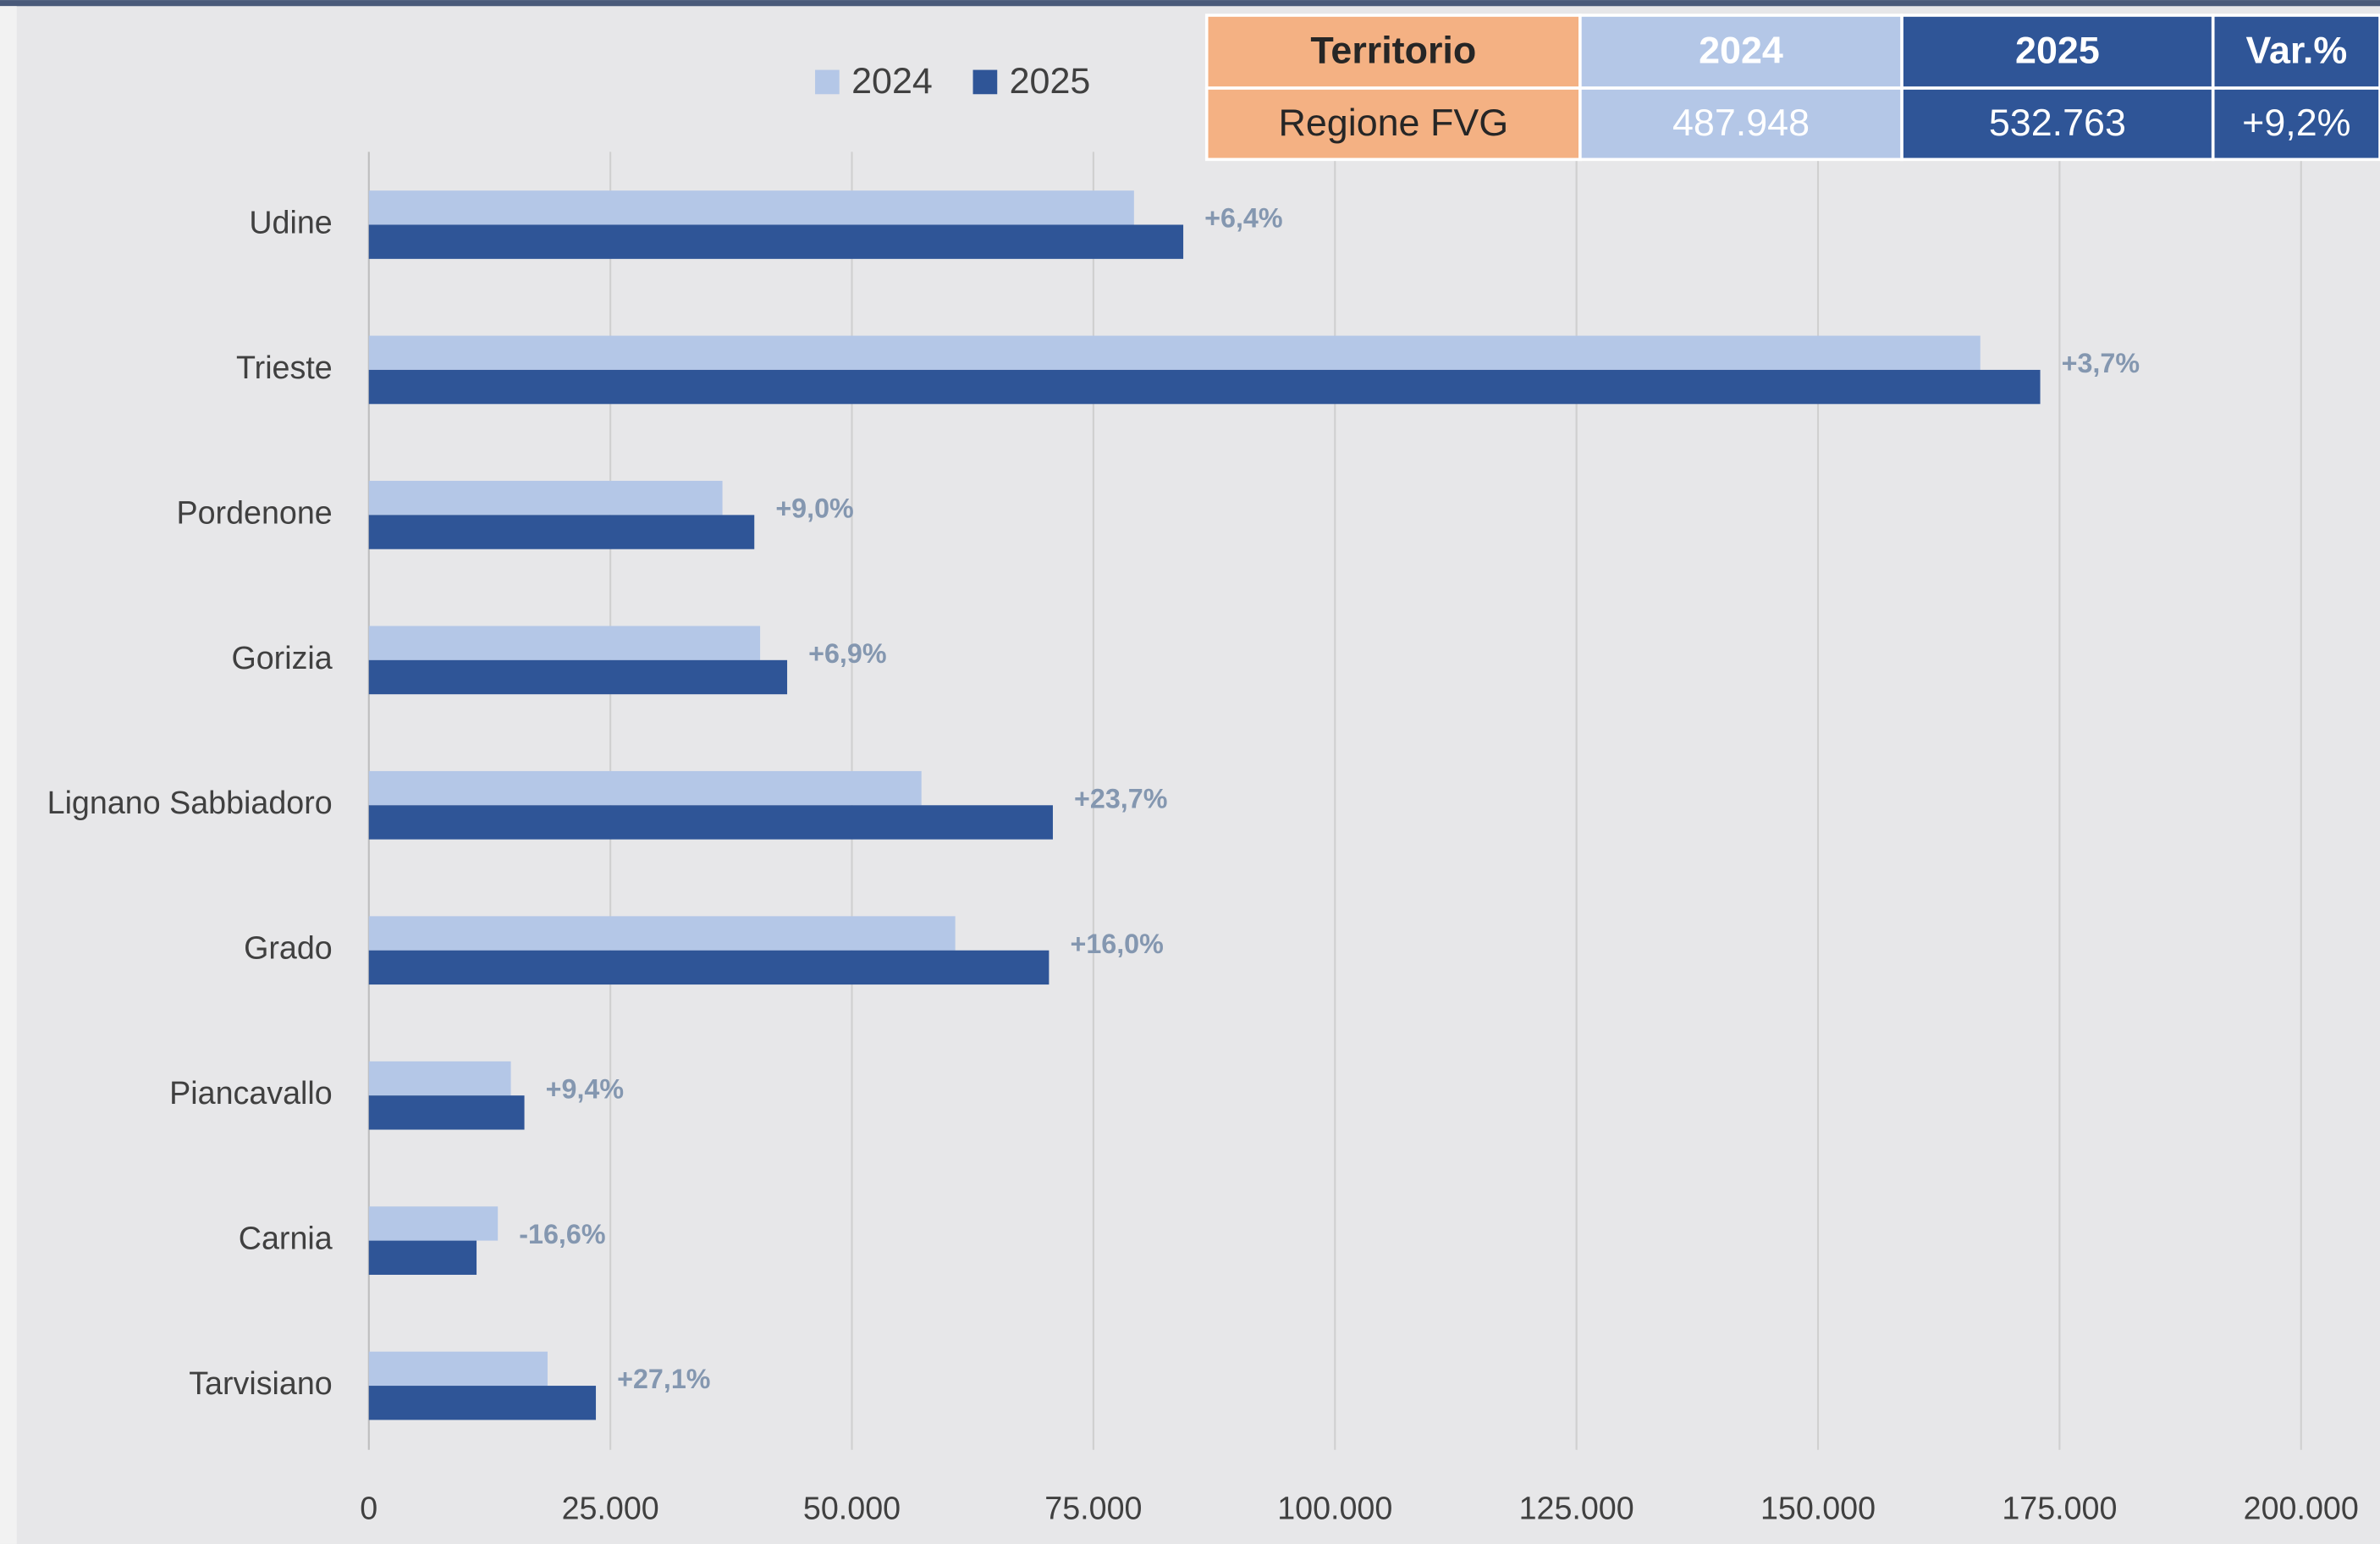 This screenshot has width=2380, height=1544. Describe the element at coordinates (8, 775) in the screenshot. I see `left-border` at that location.